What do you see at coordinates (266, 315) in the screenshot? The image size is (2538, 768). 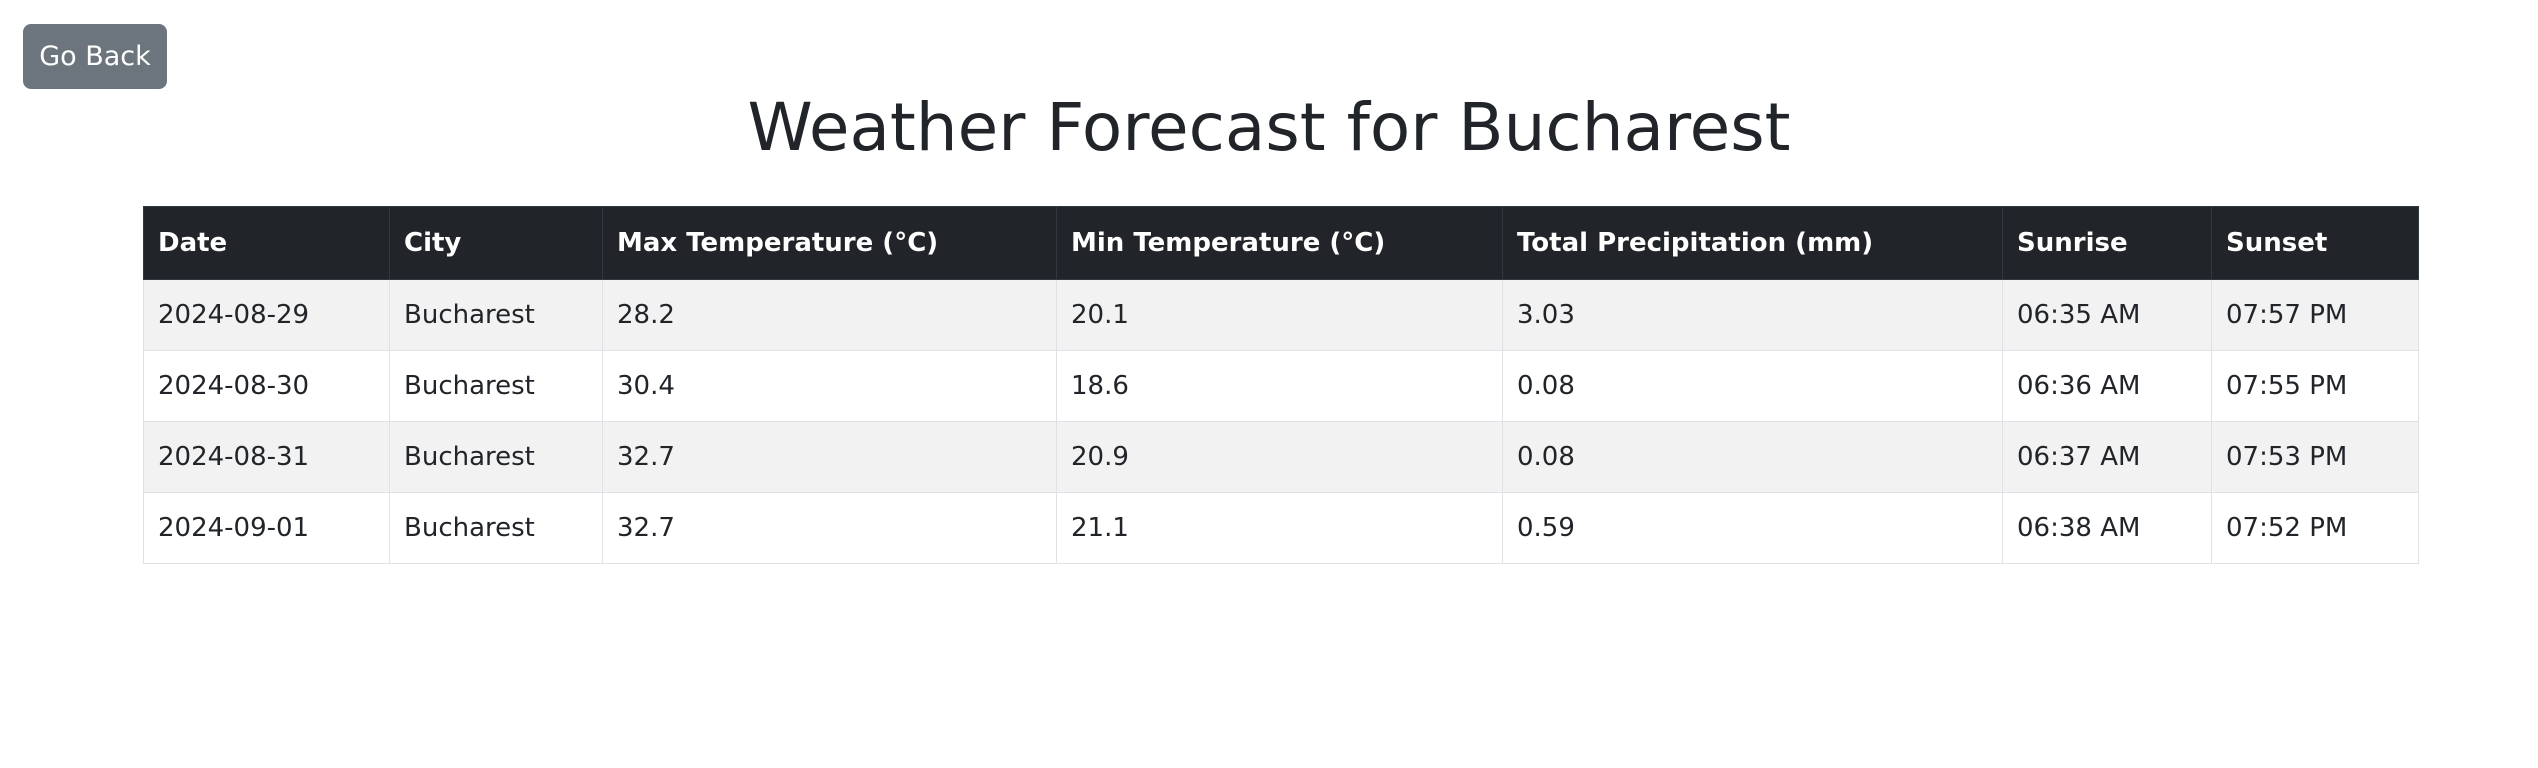 I see `cell-date: 2024-08-29` at bounding box center [266, 315].